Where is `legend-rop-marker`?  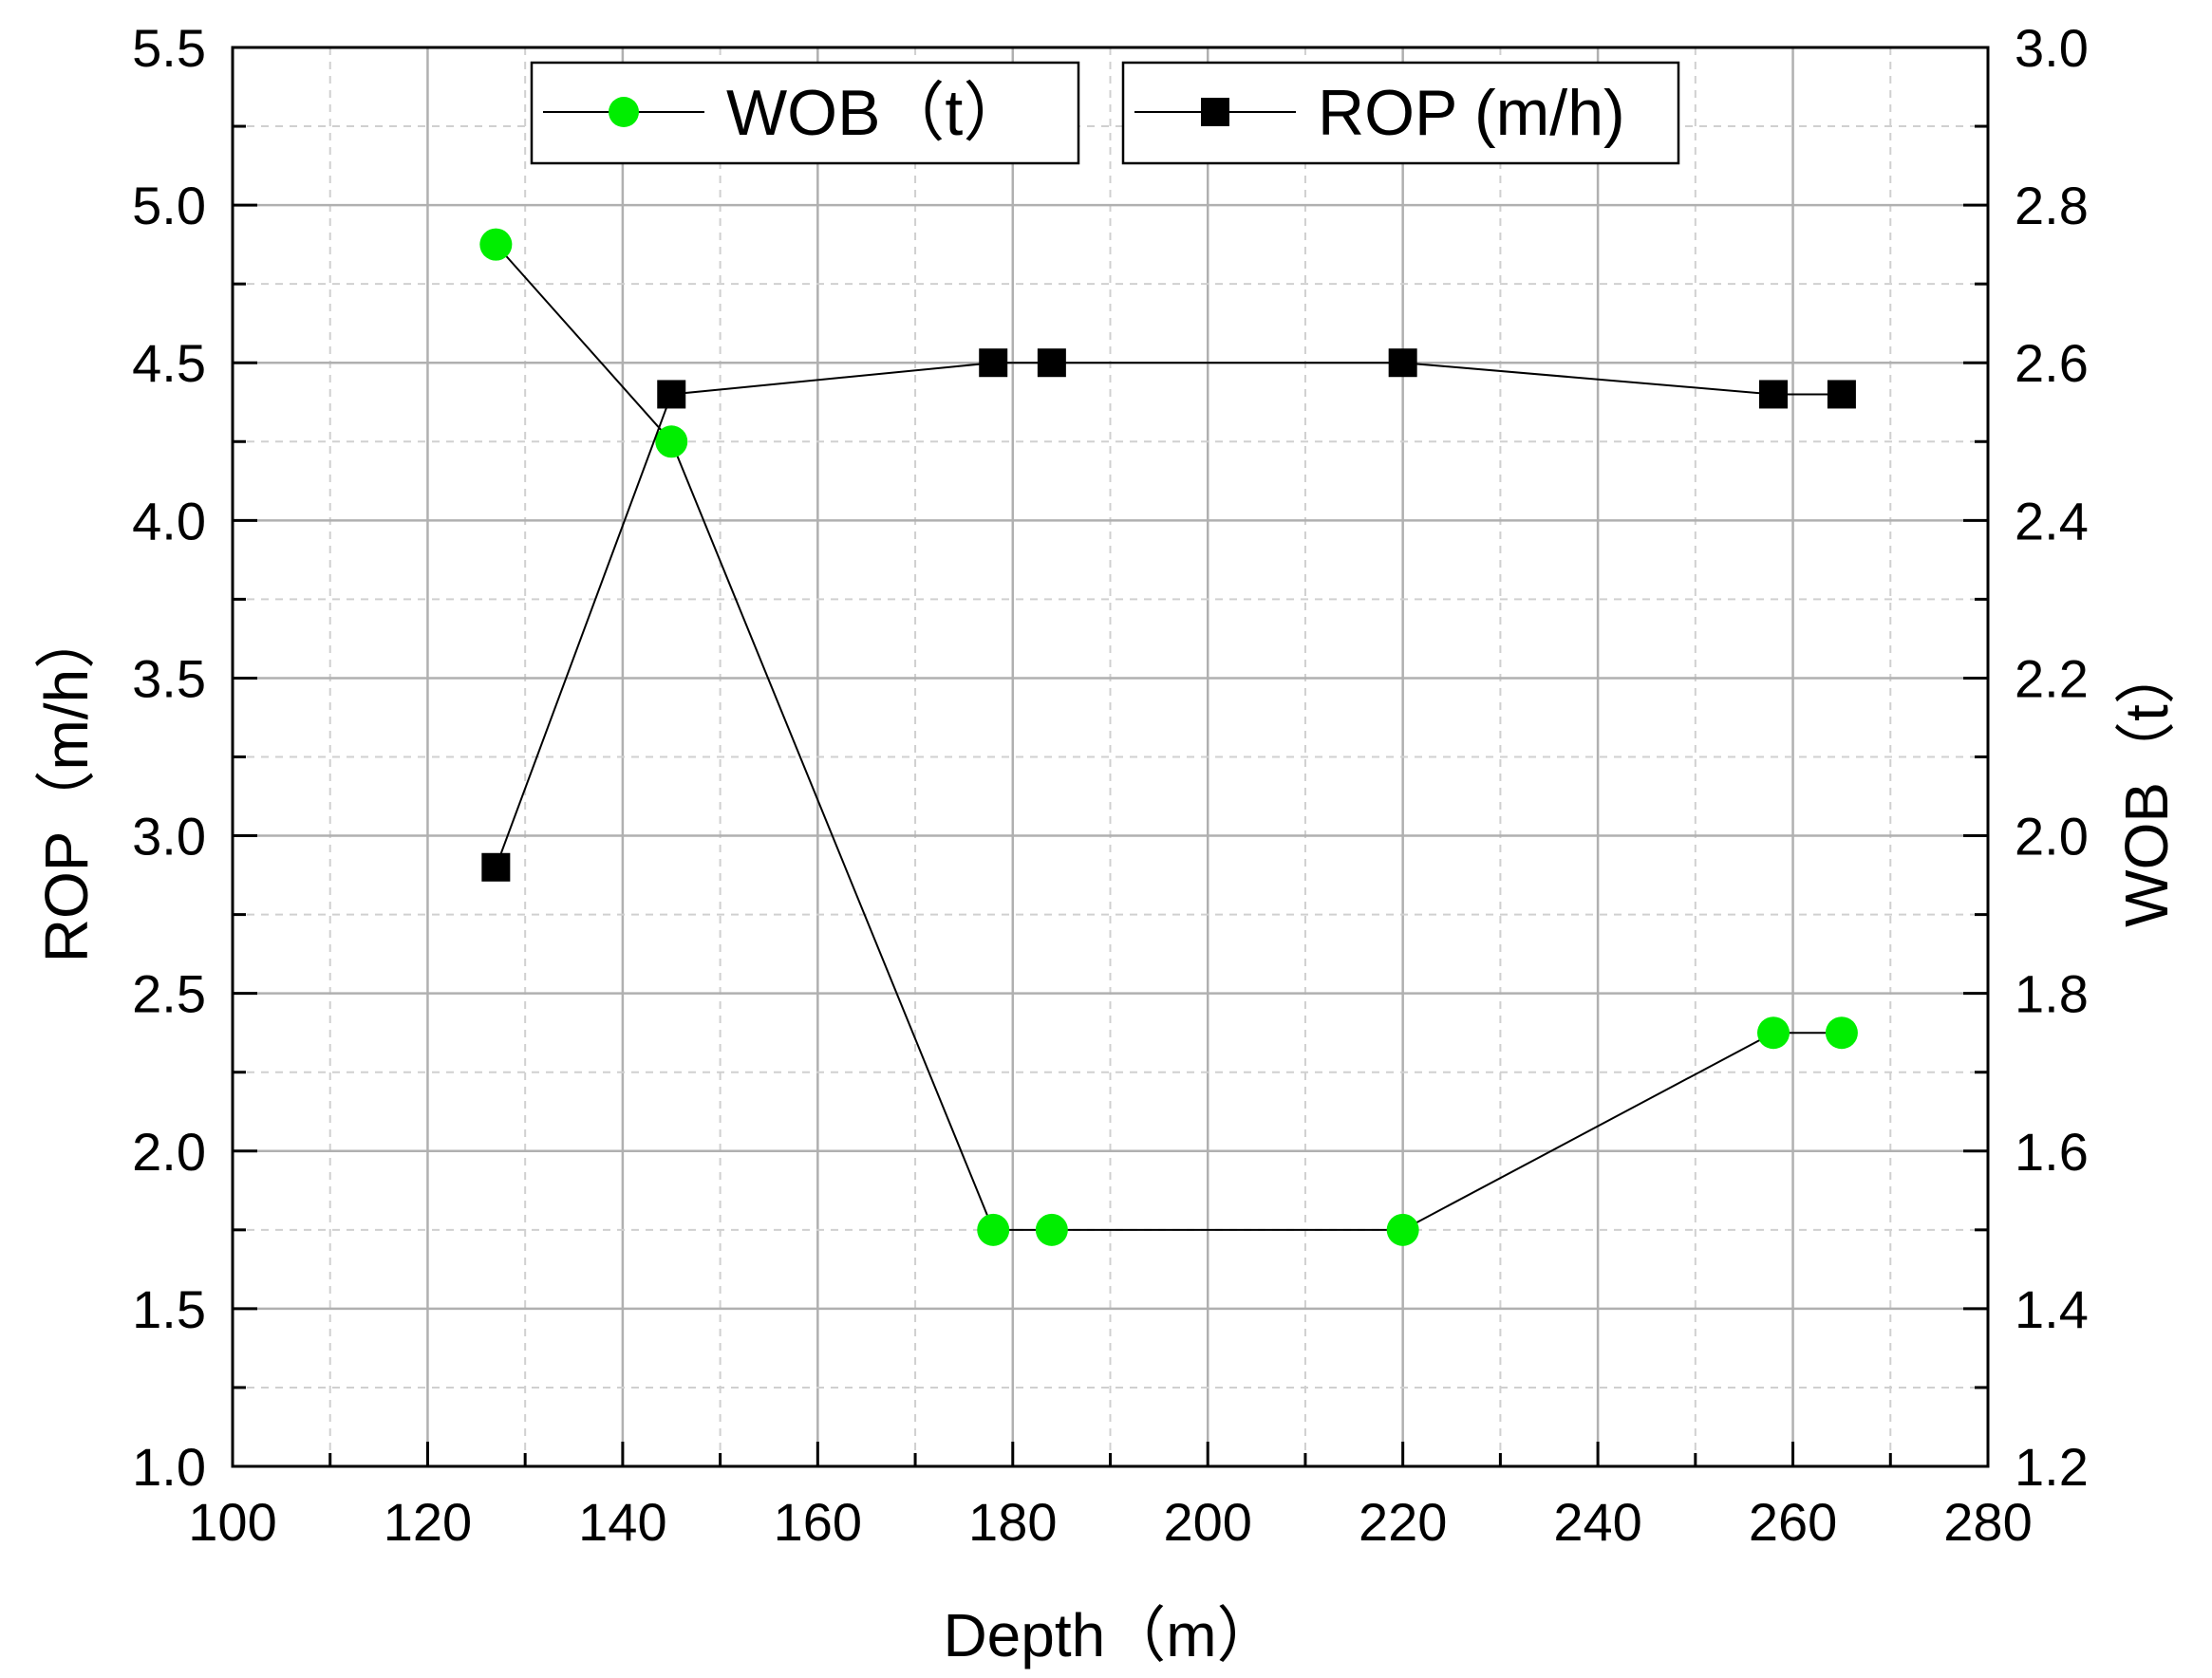
legend-rop-marker is located at coordinates (1215, 112).